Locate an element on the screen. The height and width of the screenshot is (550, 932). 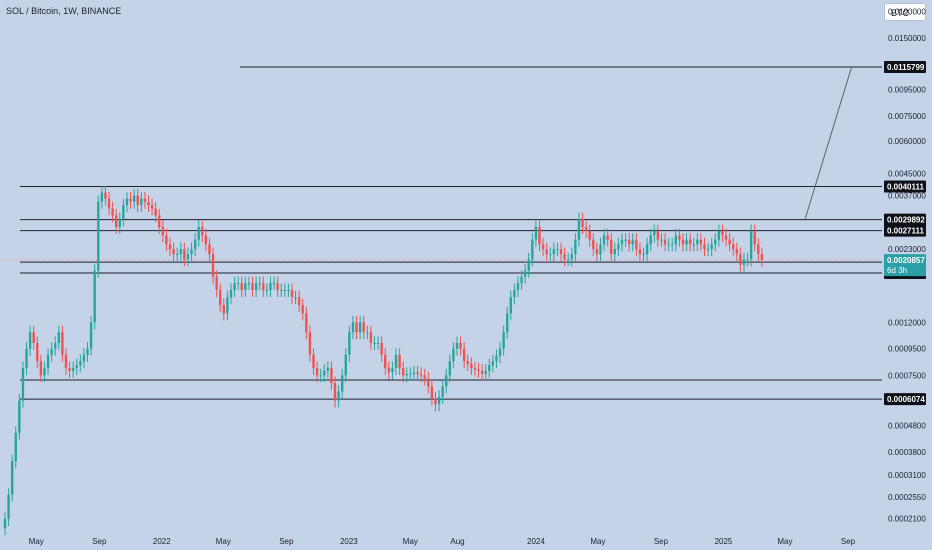
y-tick-label: 0.0095000 is located at coordinates (907, 89).